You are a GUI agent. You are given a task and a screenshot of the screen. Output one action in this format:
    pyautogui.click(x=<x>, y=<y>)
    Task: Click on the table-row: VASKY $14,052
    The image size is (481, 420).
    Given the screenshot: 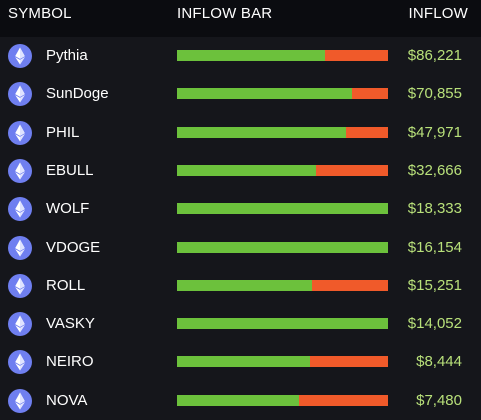 What is the action you would take?
    pyautogui.click(x=240, y=324)
    